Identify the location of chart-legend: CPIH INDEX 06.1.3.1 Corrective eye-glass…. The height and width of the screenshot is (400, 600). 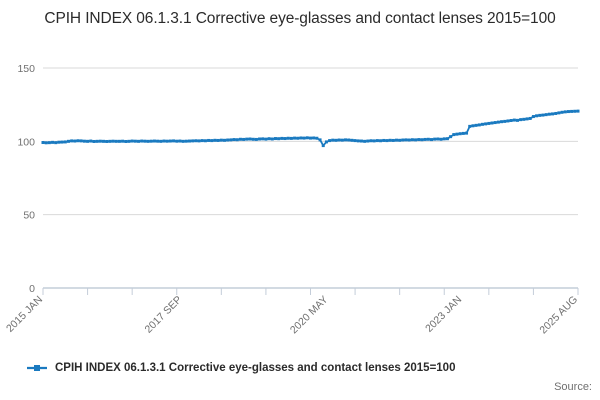
(240, 368).